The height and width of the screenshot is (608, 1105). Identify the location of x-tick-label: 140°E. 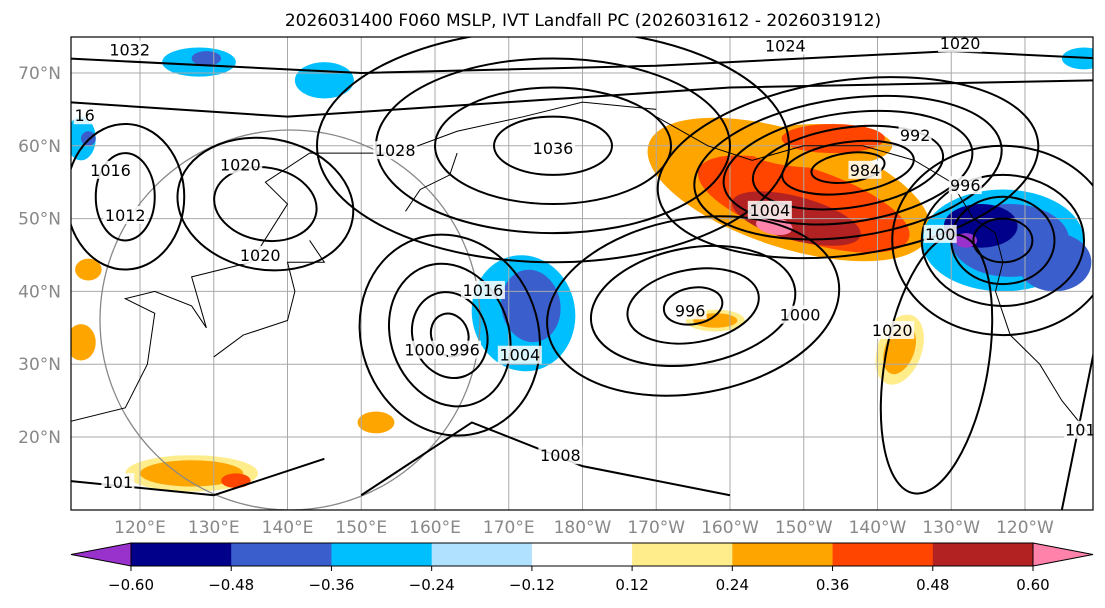
(288, 528).